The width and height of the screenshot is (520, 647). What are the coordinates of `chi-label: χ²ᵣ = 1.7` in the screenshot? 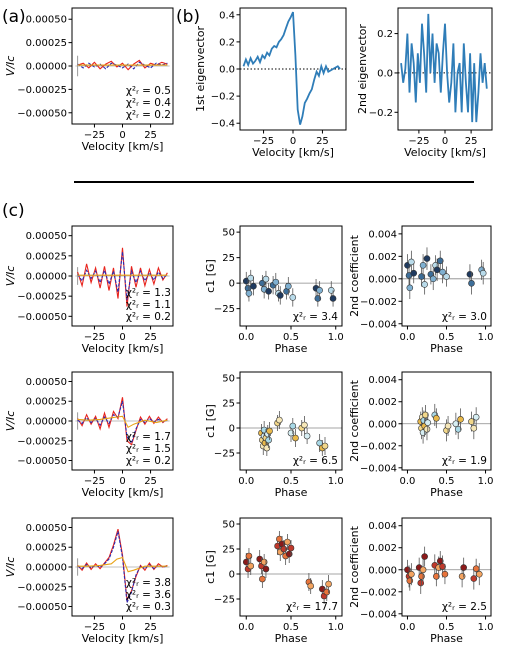 It's located at (148, 437).